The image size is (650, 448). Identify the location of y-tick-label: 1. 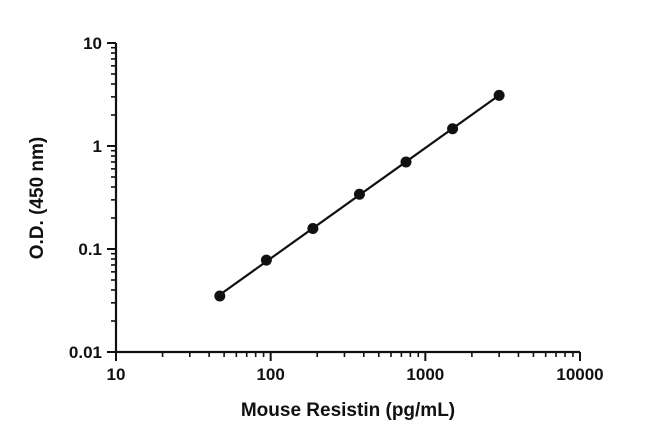
(97, 146).